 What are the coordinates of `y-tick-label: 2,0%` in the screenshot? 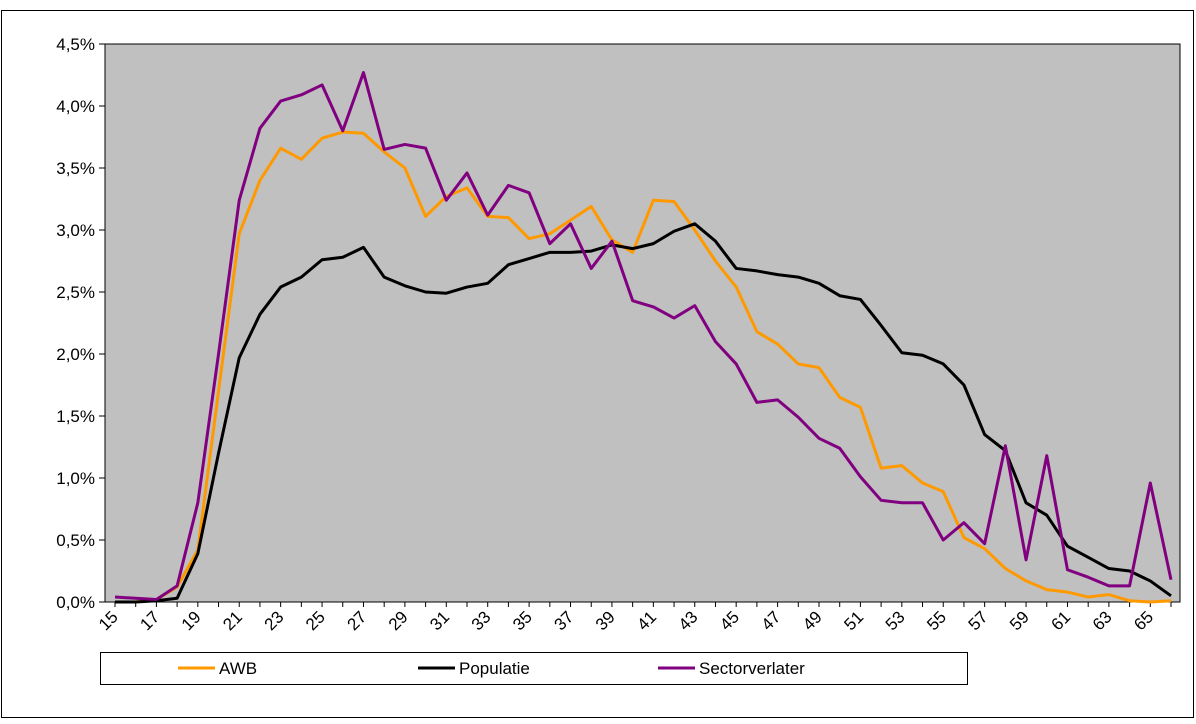 It's located at (75, 354).